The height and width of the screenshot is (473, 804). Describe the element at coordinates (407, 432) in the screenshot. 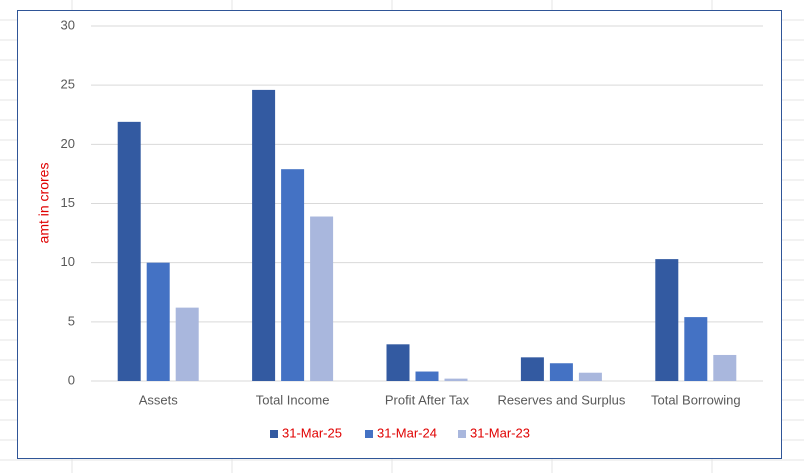

I see `legend-label: 31-Mar-24` at that location.